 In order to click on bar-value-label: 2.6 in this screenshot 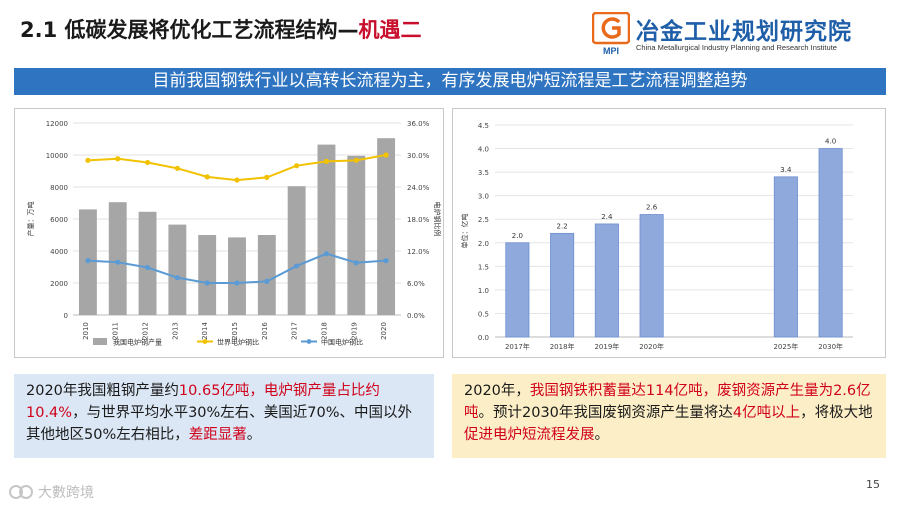, I will do `click(652, 208)`.